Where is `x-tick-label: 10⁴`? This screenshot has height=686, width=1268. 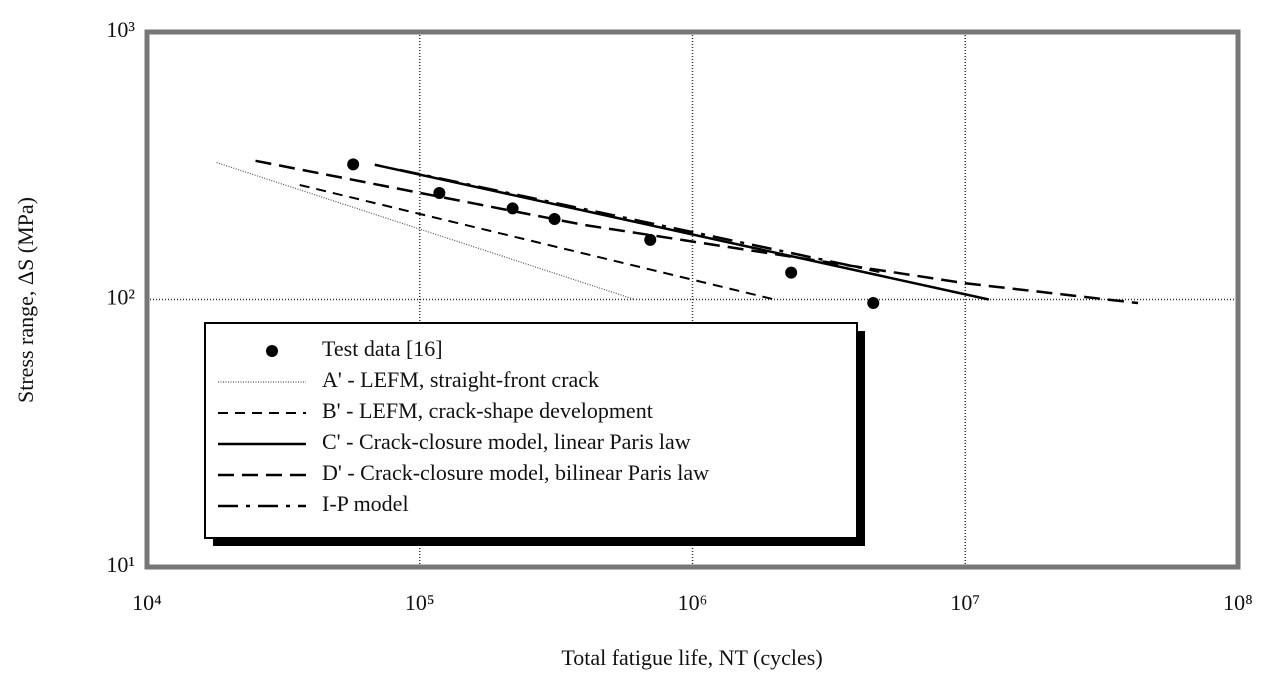
x-tick-label: 10⁴ is located at coordinates (147, 602).